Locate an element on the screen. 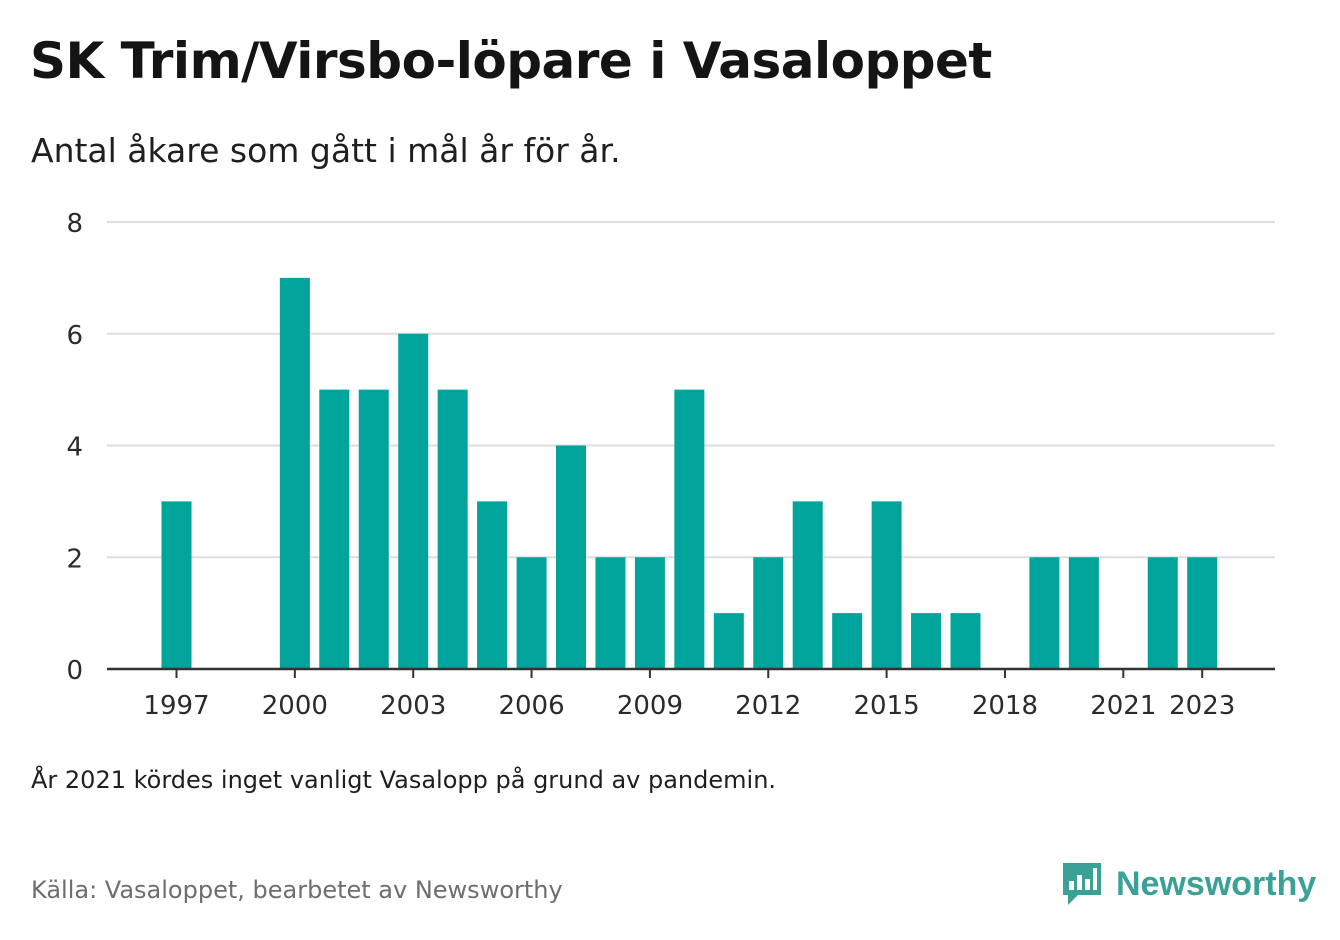 Image resolution: width=1340 pixels, height=940 pixels. x-tick-label: 2000 is located at coordinates (295, 706).